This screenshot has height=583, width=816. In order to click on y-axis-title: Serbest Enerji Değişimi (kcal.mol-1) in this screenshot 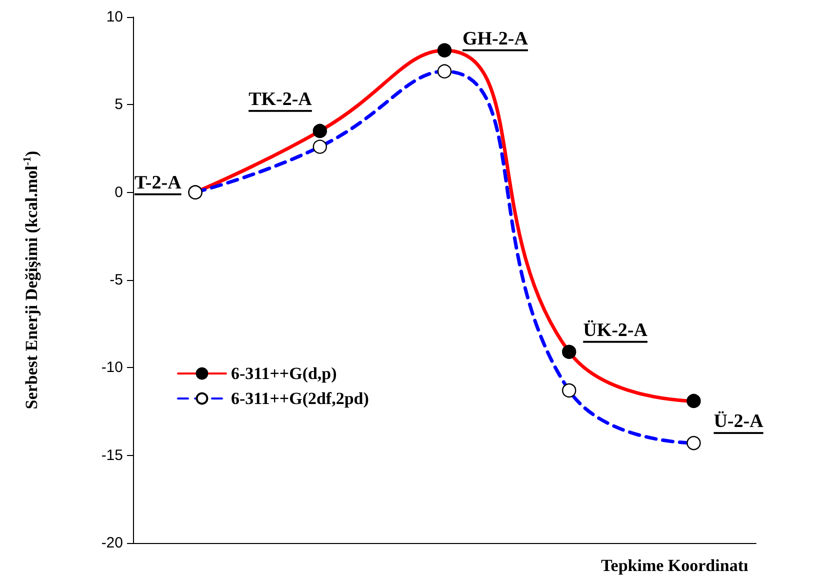, I will do `click(31, 280)`.